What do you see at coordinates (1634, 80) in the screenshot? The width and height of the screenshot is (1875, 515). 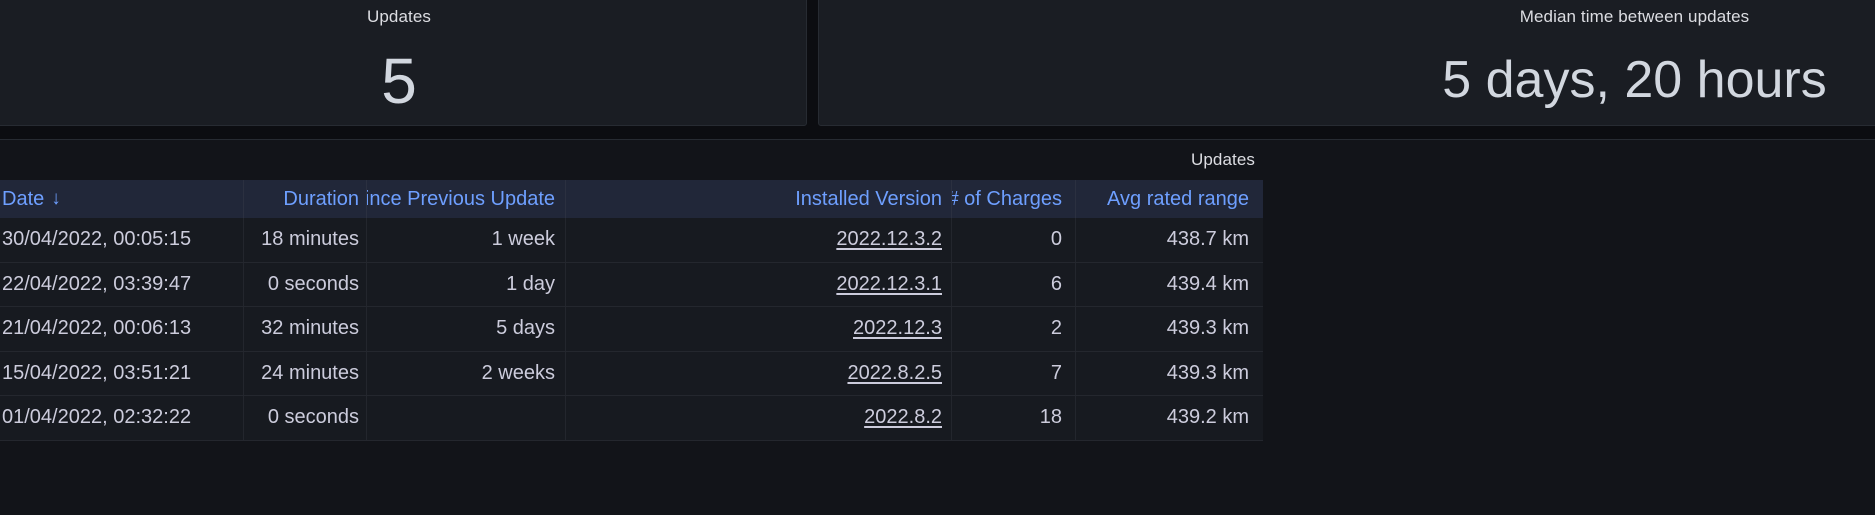 I see `median-time-stat-value: 5 days, 20 hours` at bounding box center [1634, 80].